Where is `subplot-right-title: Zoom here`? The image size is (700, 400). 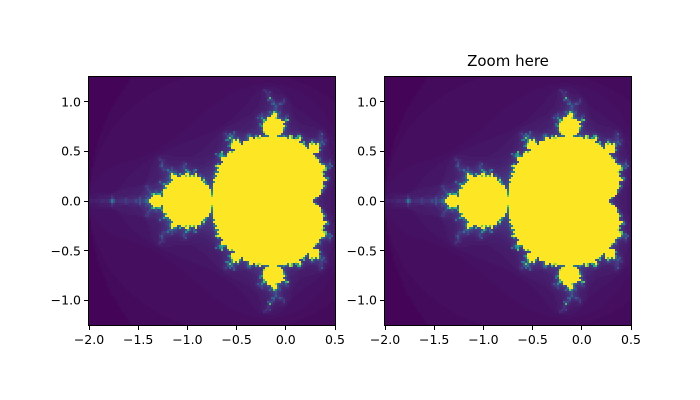
subplot-right-title: Zoom here is located at coordinates (508, 61).